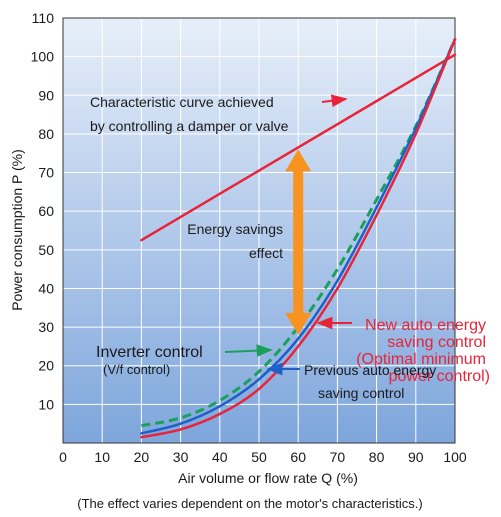  Describe the element at coordinates (421, 359) in the screenshot. I see `new-annotation-line3: (Optimal minimum` at that location.